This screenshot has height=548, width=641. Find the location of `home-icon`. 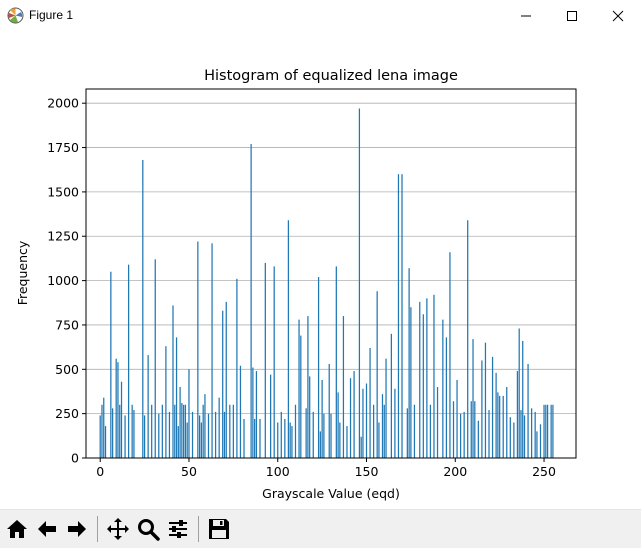

home-icon is located at coordinates (17, 529).